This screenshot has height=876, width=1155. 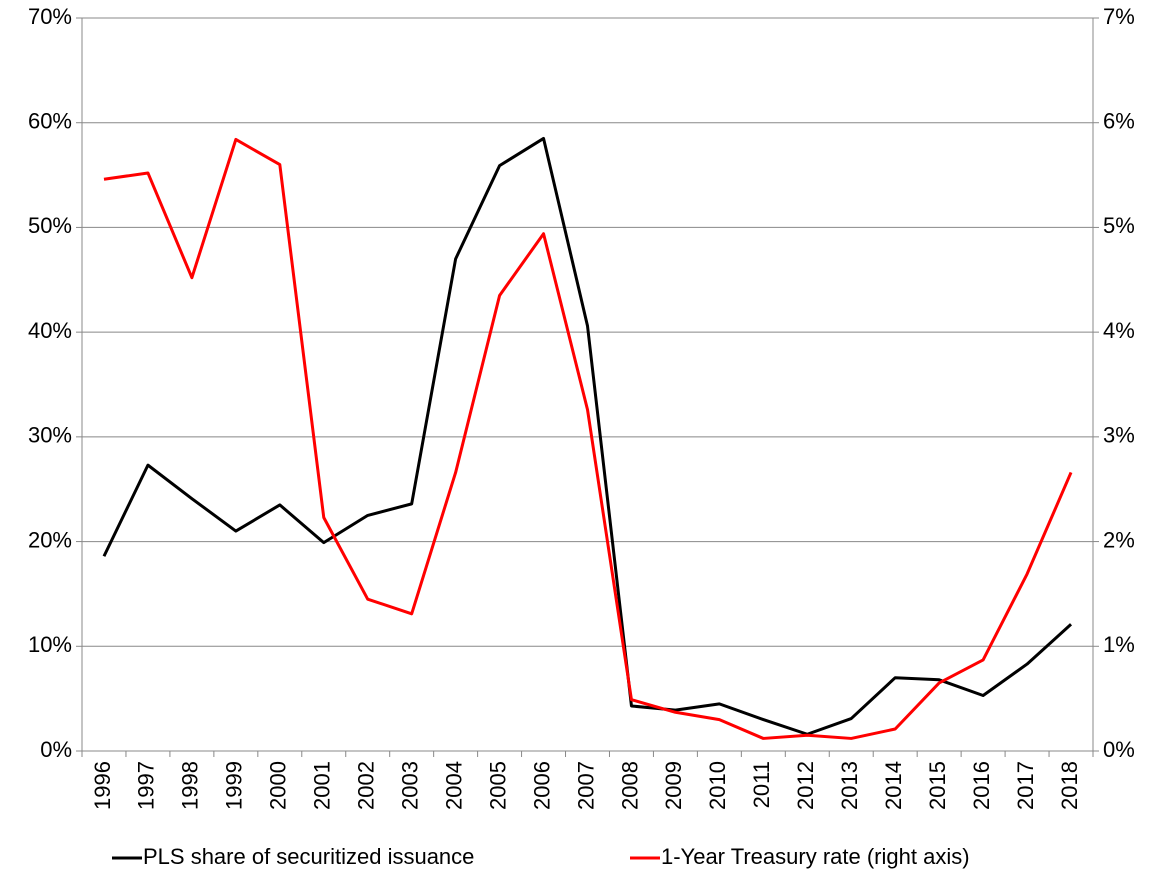 What do you see at coordinates (673, 785) in the screenshot?
I see `x-tick-label: 2009` at bounding box center [673, 785].